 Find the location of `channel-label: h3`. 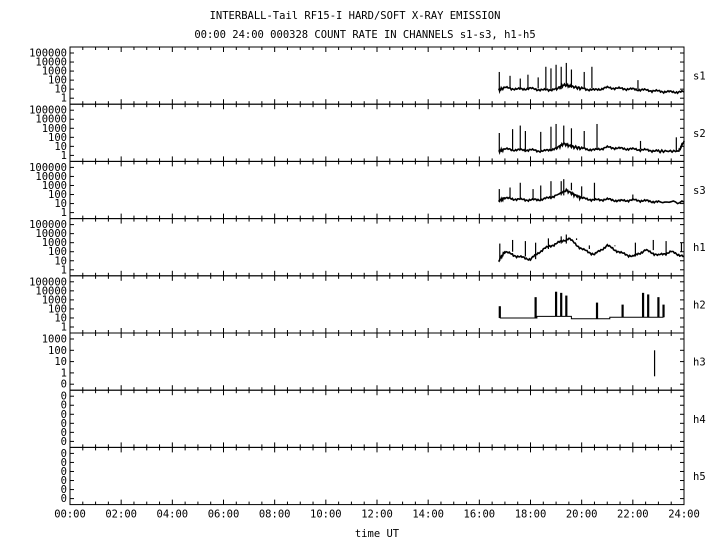

channel-label: h3 is located at coordinates (699, 363).